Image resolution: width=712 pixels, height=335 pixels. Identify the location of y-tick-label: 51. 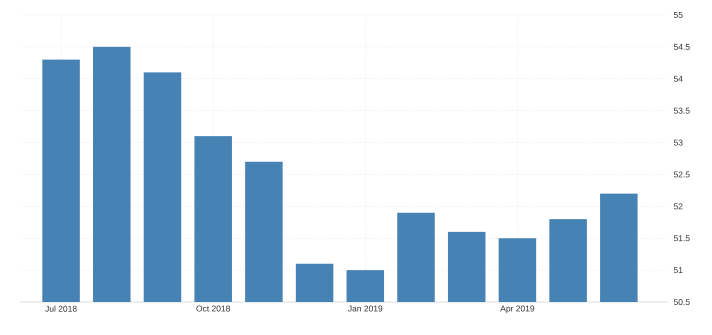
(678, 270).